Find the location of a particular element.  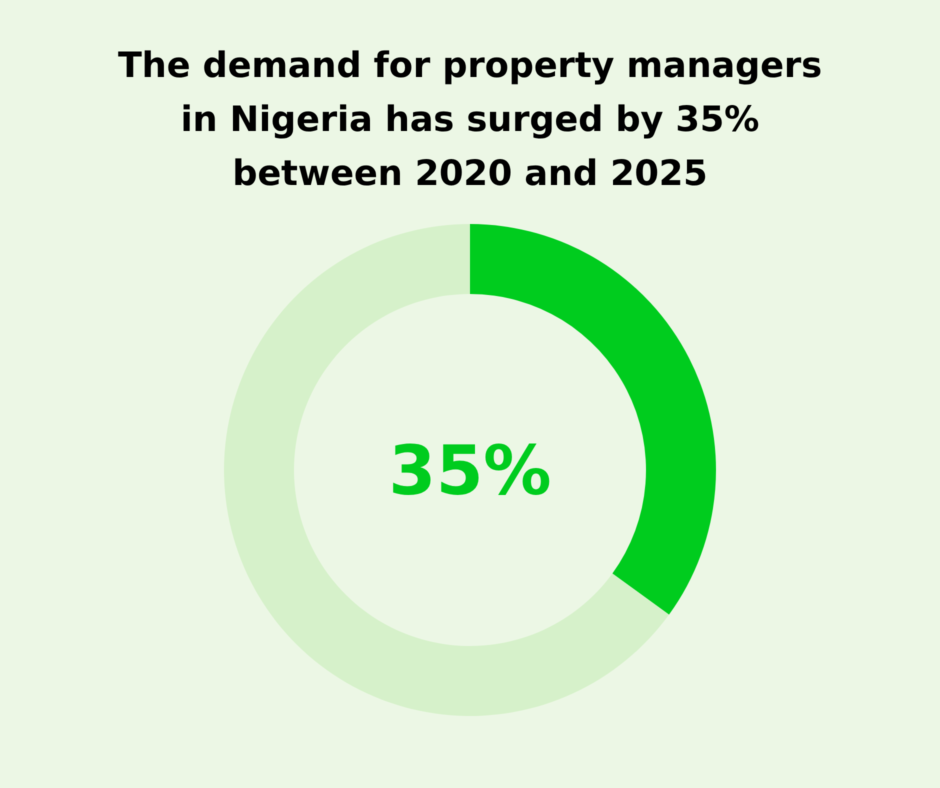

chart-title: The demand for property managers in Nigeria has surged by 35% between 2020 and 2025 is located at coordinates (470, 120).